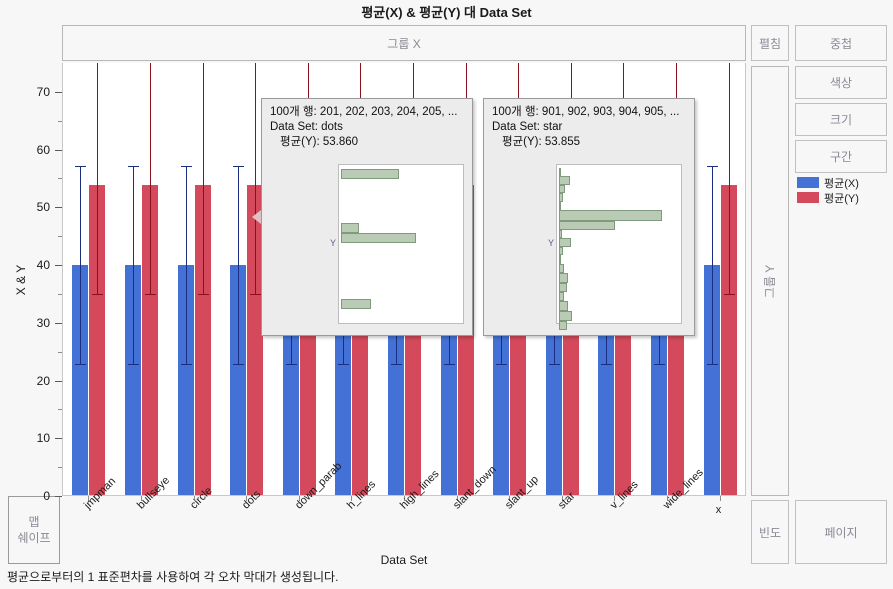  Describe the element at coordinates (43, 207) in the screenshot. I see `y-tick-label: 50` at that location.